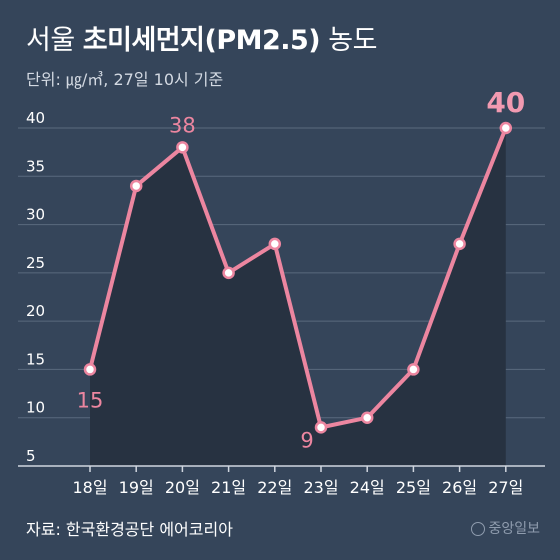 The image size is (560, 560). I want to click on data-label: 15, so click(90, 400).